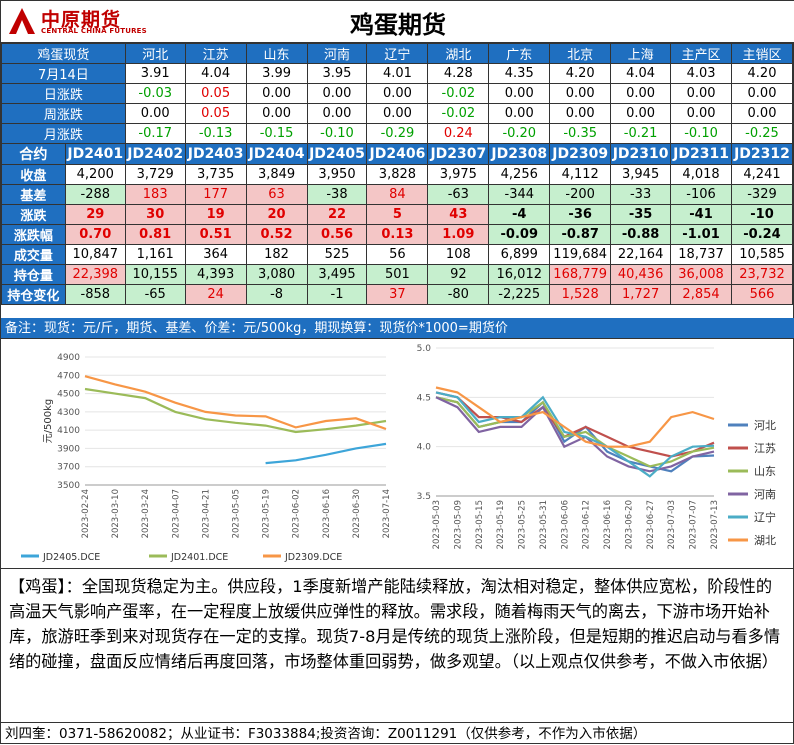 The height and width of the screenshot is (745, 794). I want to click on contract-header: JD2401, so click(95, 154).